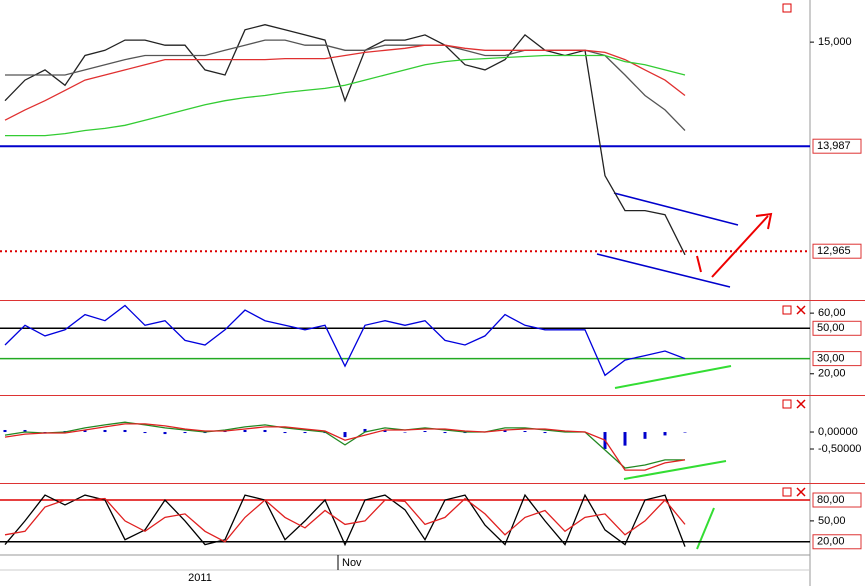 The width and height of the screenshot is (865, 586). What do you see at coordinates (352, 563) in the screenshot?
I see `x-tick-label: Nov` at bounding box center [352, 563].